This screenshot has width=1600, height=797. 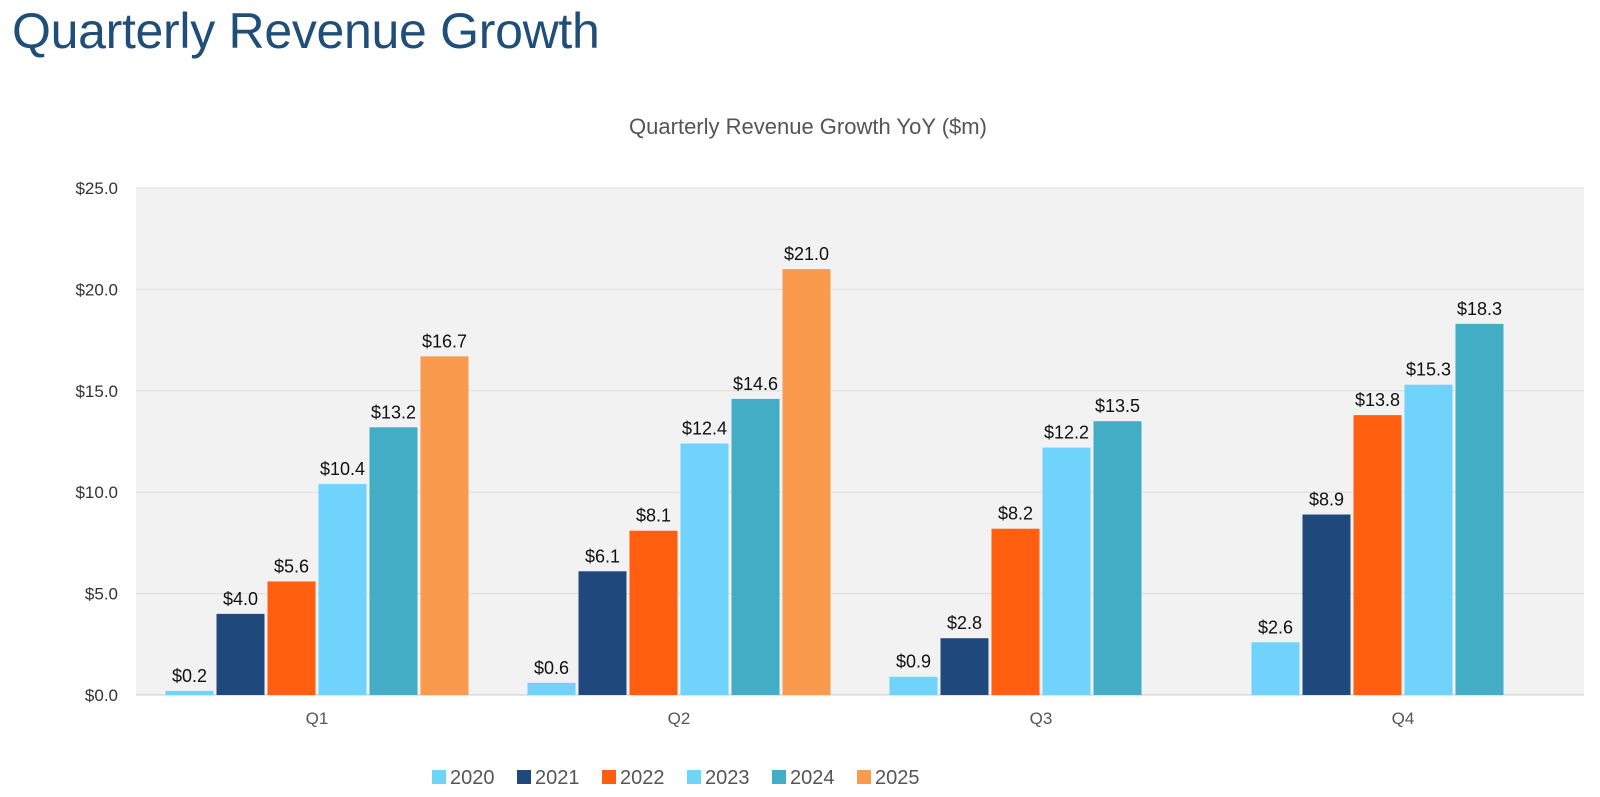 What do you see at coordinates (96, 289) in the screenshot?
I see `y-tick-label: $20.0` at bounding box center [96, 289].